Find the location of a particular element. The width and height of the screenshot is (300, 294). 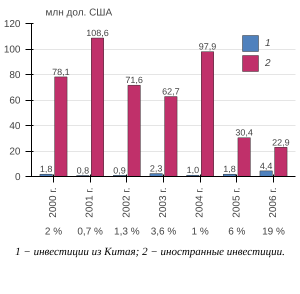

data-label: 71,6 is located at coordinates (134, 80).